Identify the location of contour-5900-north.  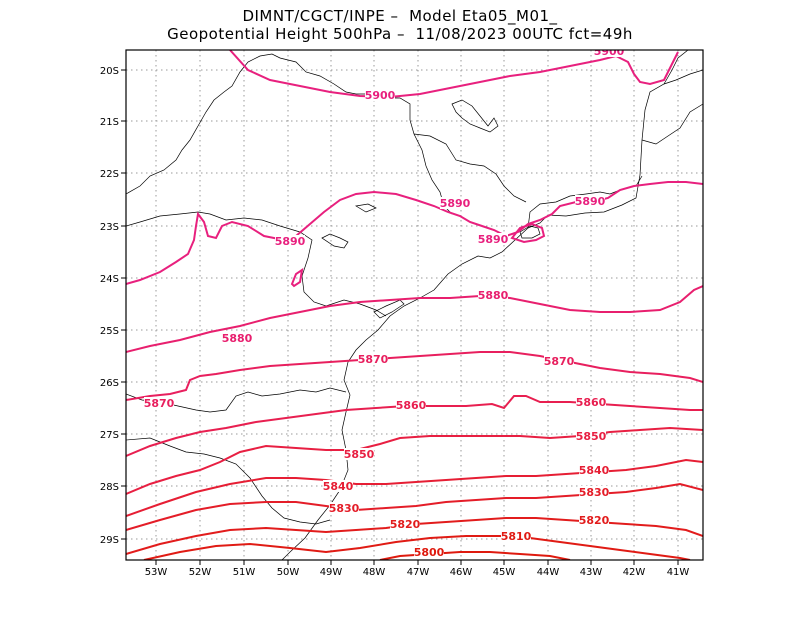
(454, 74).